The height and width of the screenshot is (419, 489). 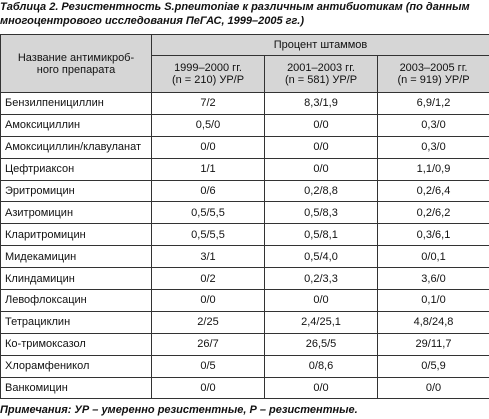 I want to click on drug-name: Цефтриаксон, so click(x=76, y=169).